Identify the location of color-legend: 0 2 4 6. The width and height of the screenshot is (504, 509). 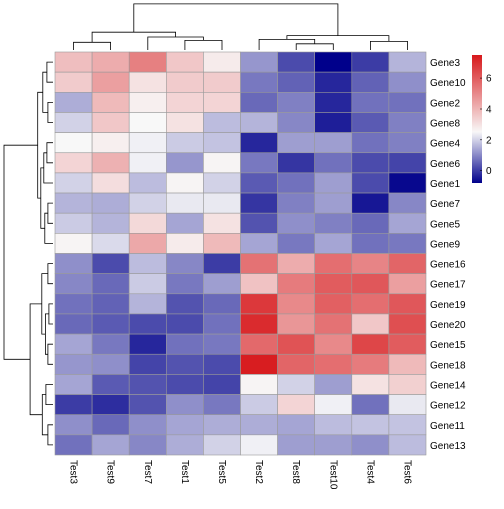
(482, 119).